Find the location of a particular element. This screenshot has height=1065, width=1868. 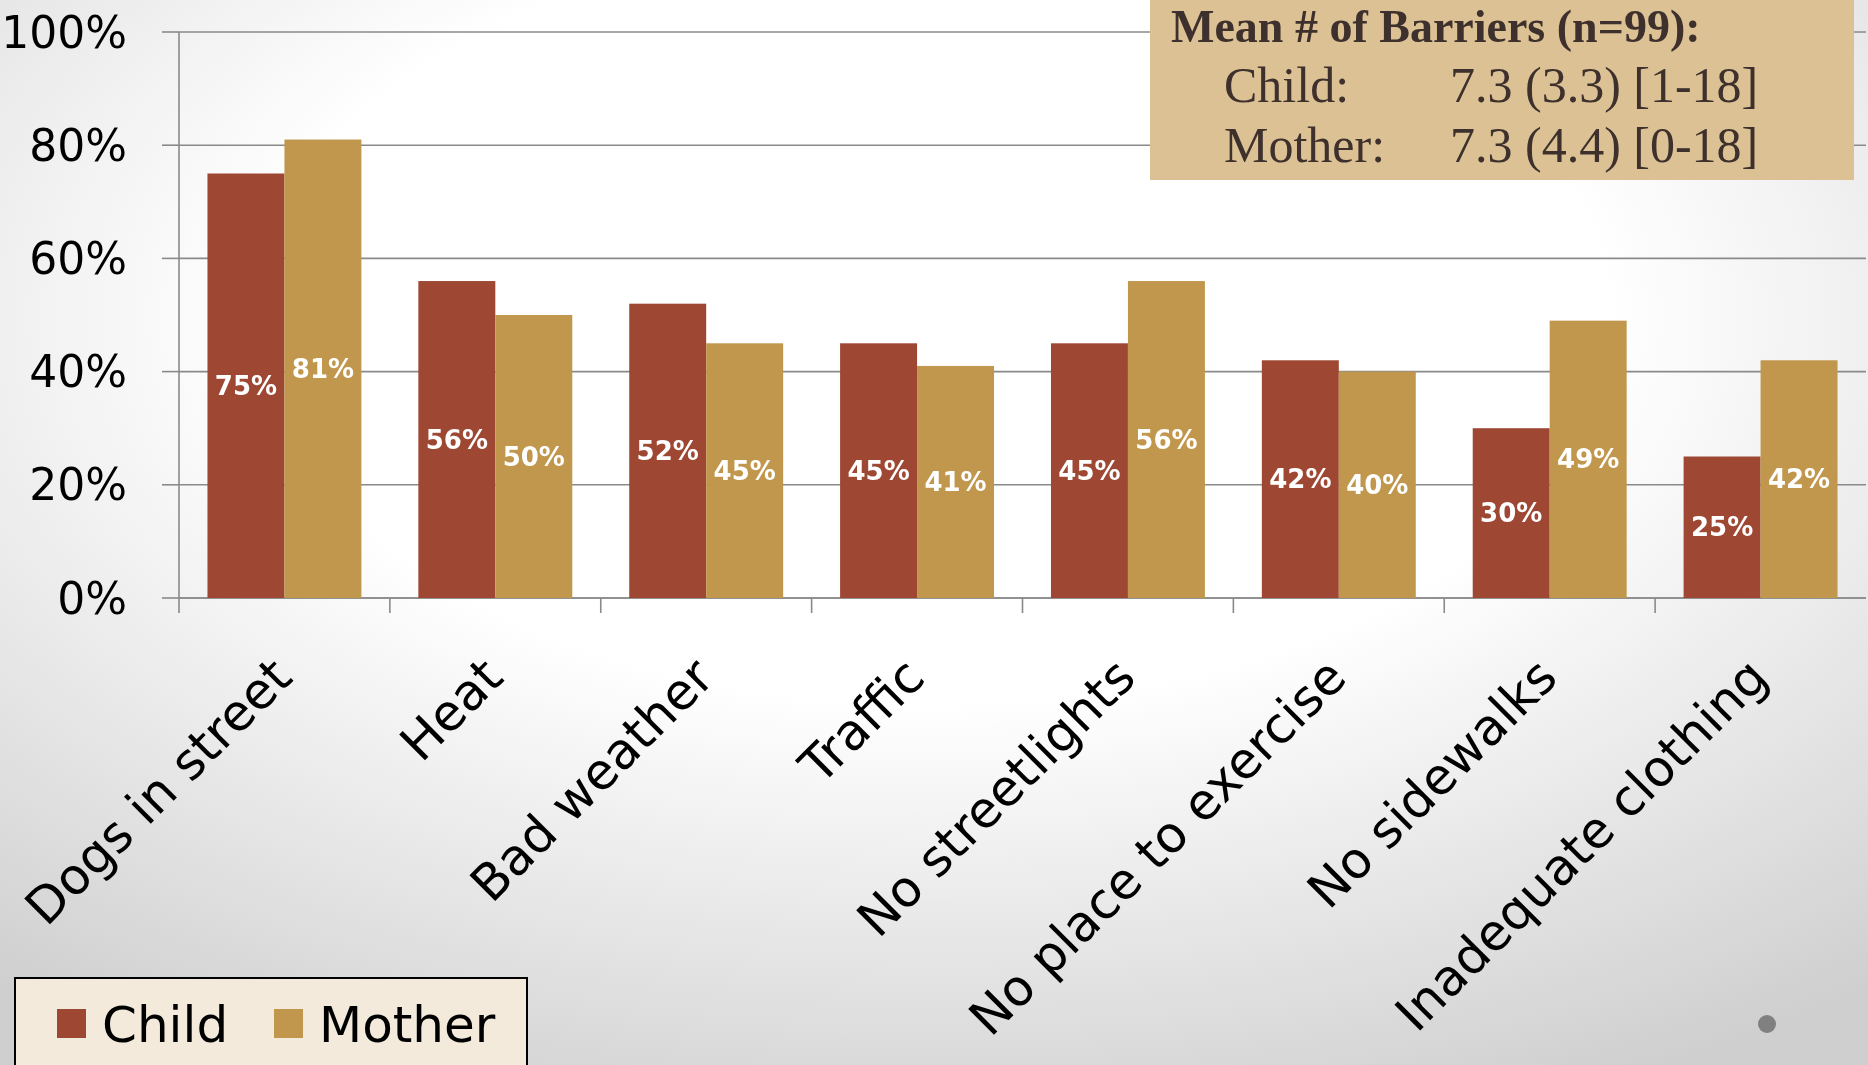

legend-label: Child is located at coordinates (165, 1025).